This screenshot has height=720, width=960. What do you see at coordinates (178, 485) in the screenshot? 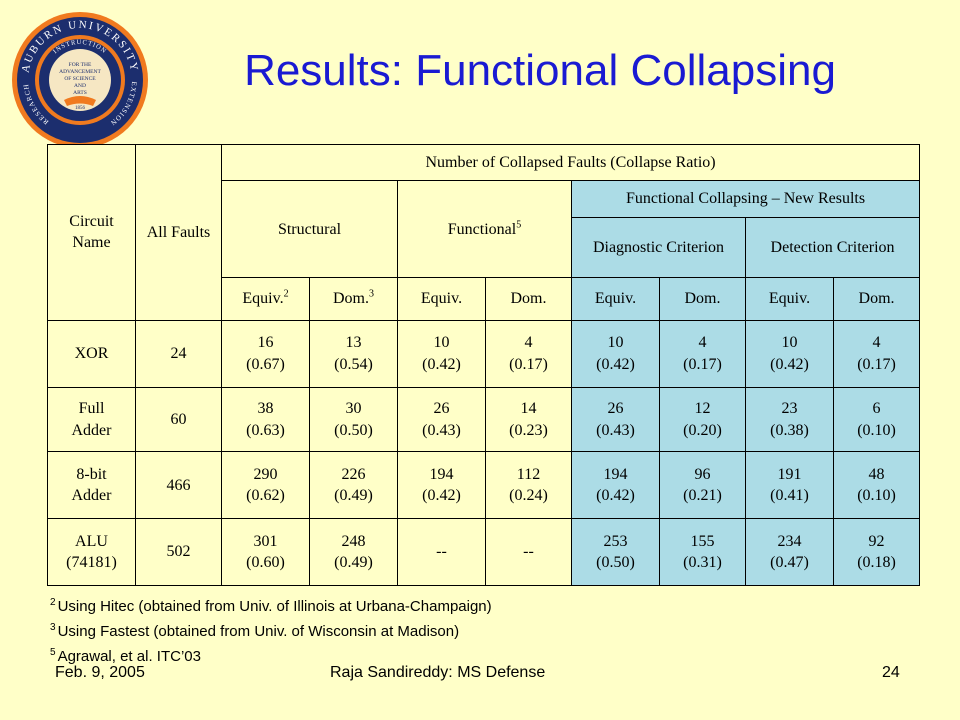
I see `all-faults-cell: 466` at bounding box center [178, 485].